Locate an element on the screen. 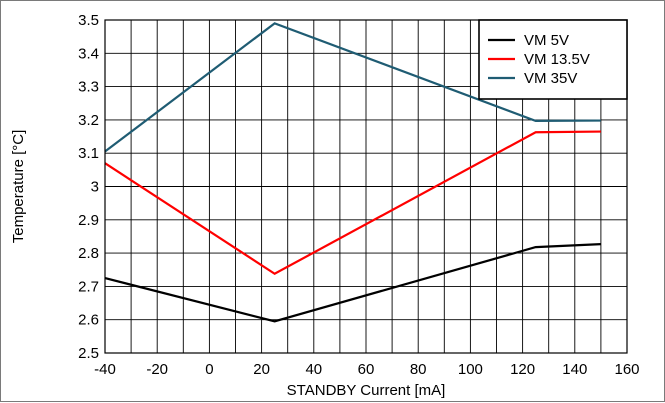 The height and width of the screenshot is (403, 665). x-tick-label: -20 is located at coordinates (157, 369).